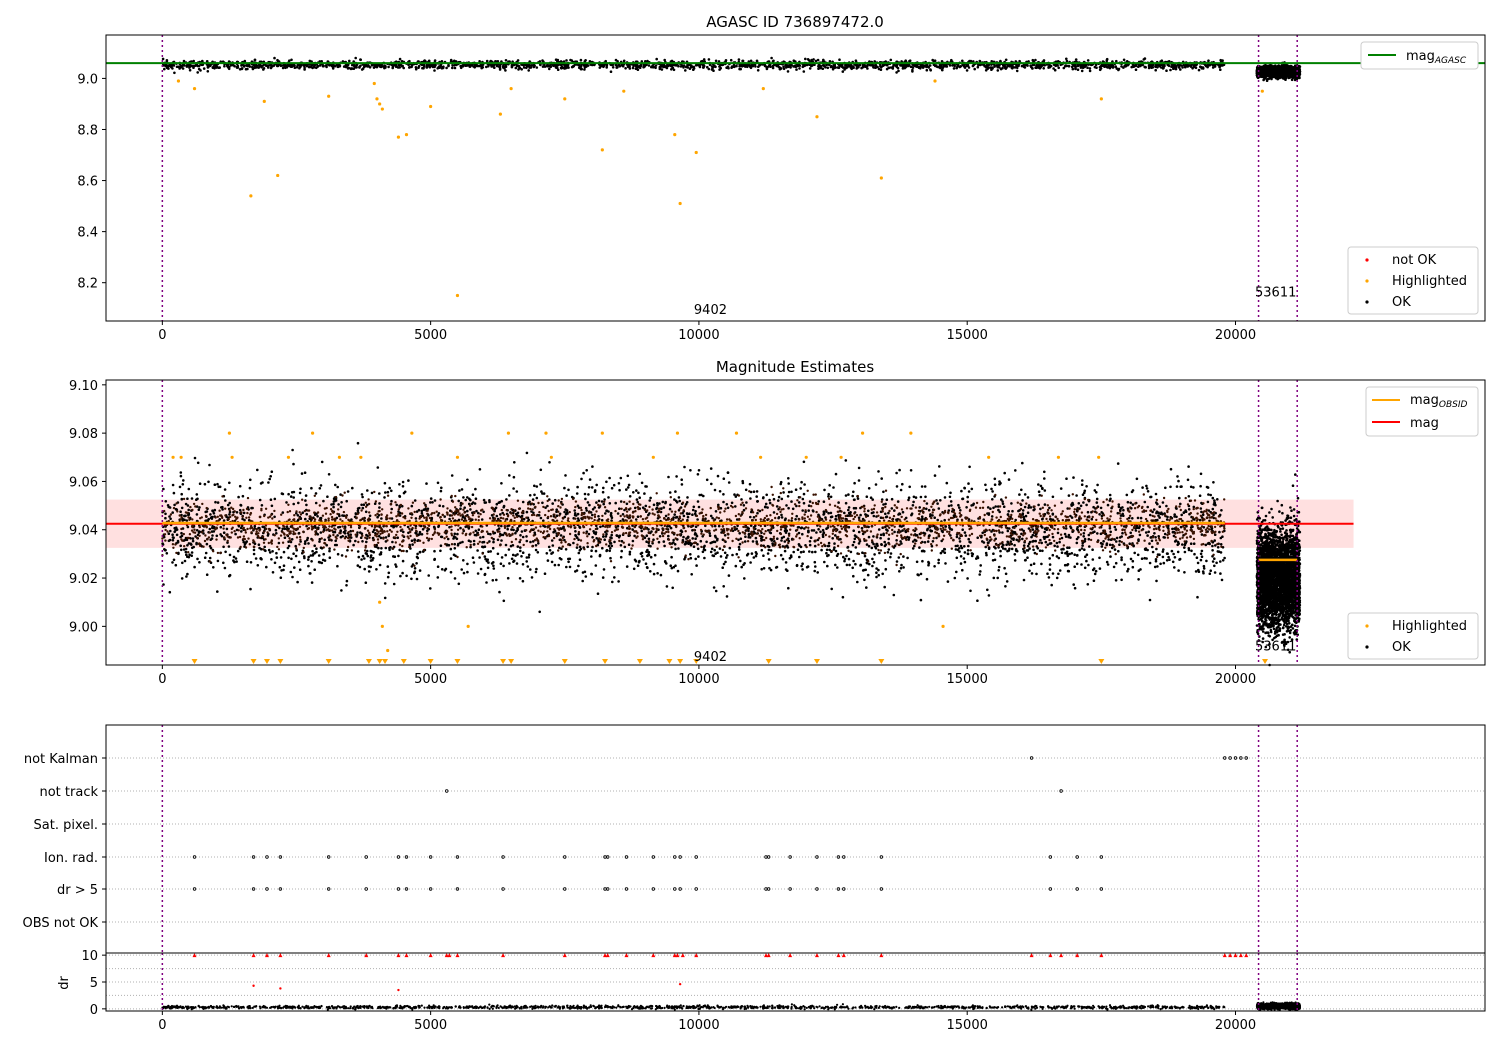 The height and width of the screenshot is (1050, 1500). I want to click on legend-label-highlighted: Highlighted, so click(1429, 281).